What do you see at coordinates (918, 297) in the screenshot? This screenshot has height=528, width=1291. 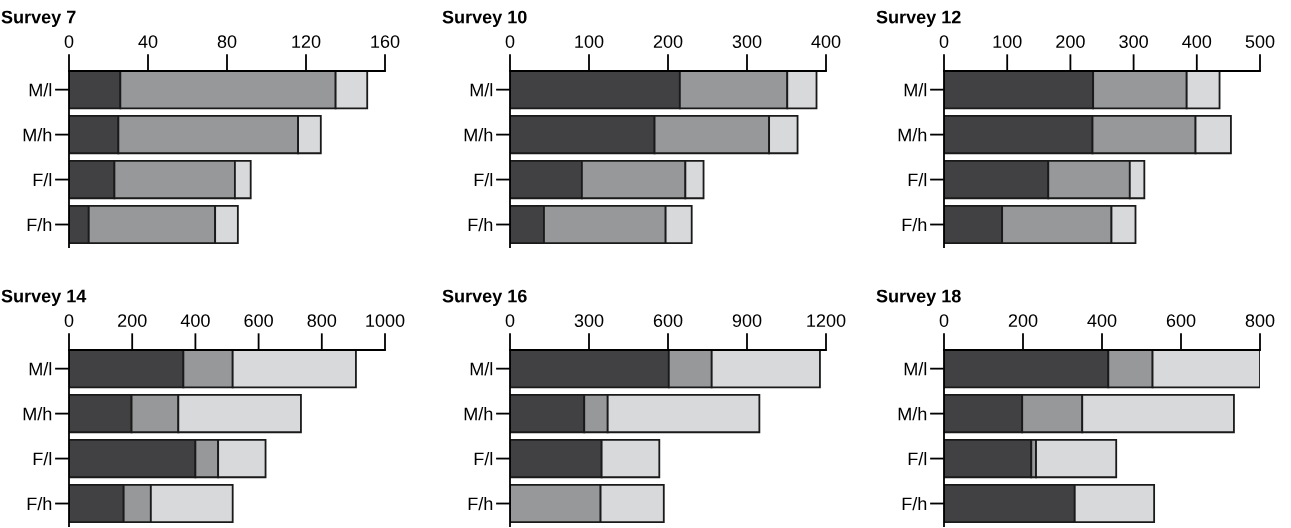 I see `chart-title: Survey 18` at bounding box center [918, 297].